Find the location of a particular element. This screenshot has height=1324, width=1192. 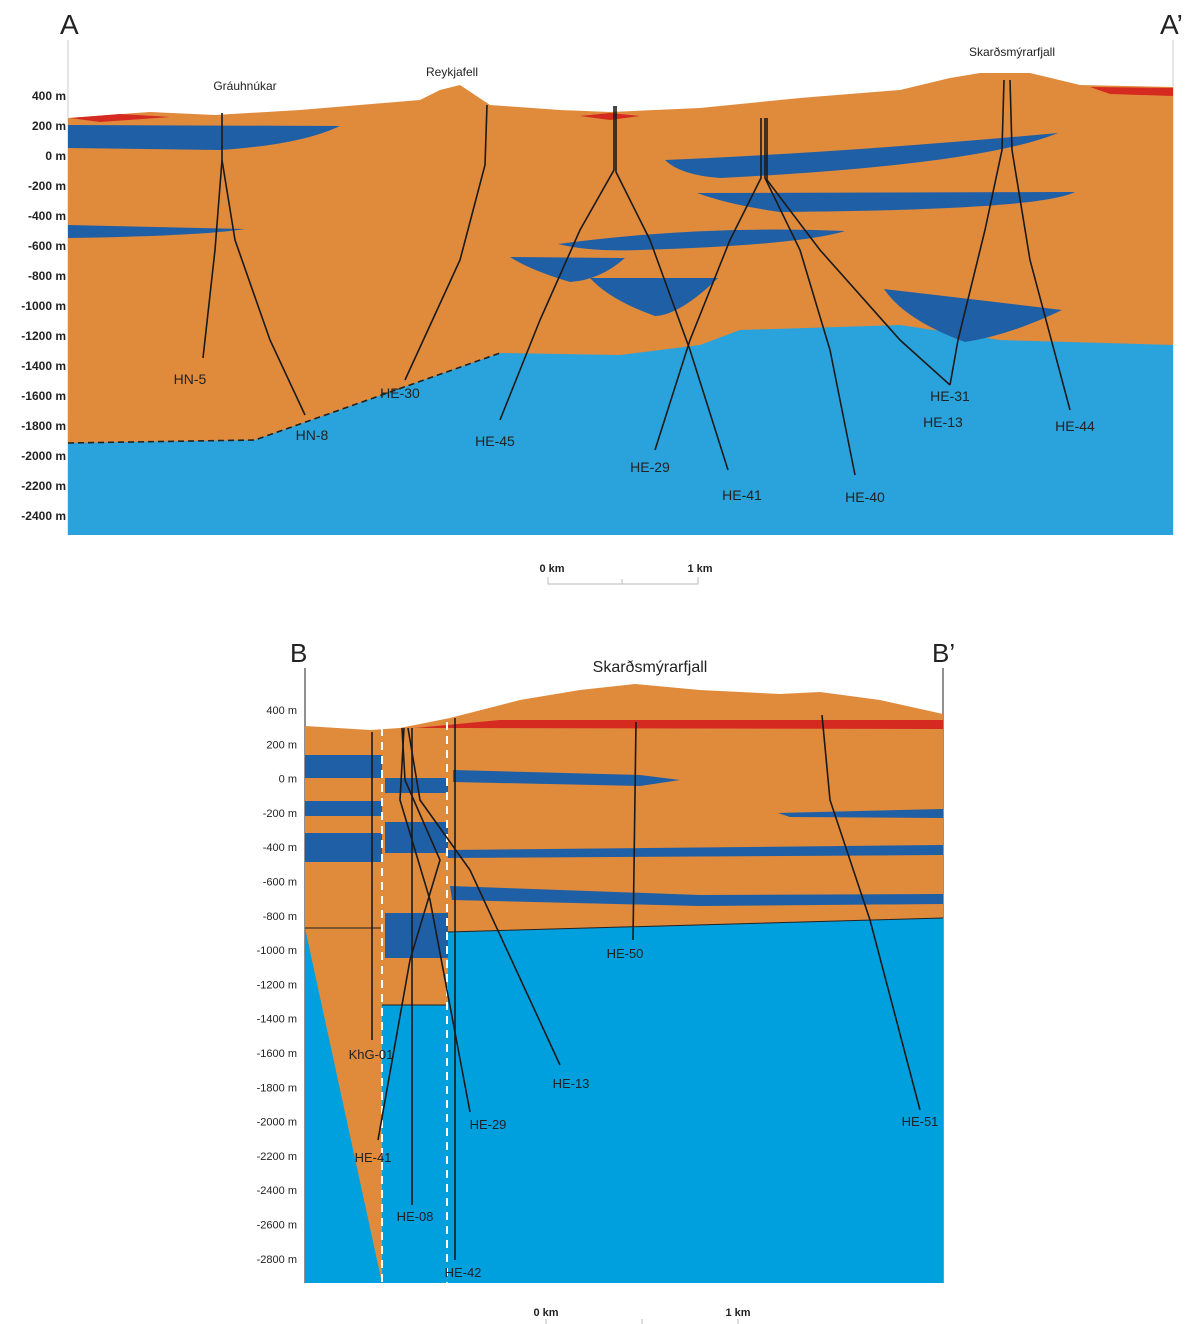

depth-label: -1400 m is located at coordinates (43, 366).